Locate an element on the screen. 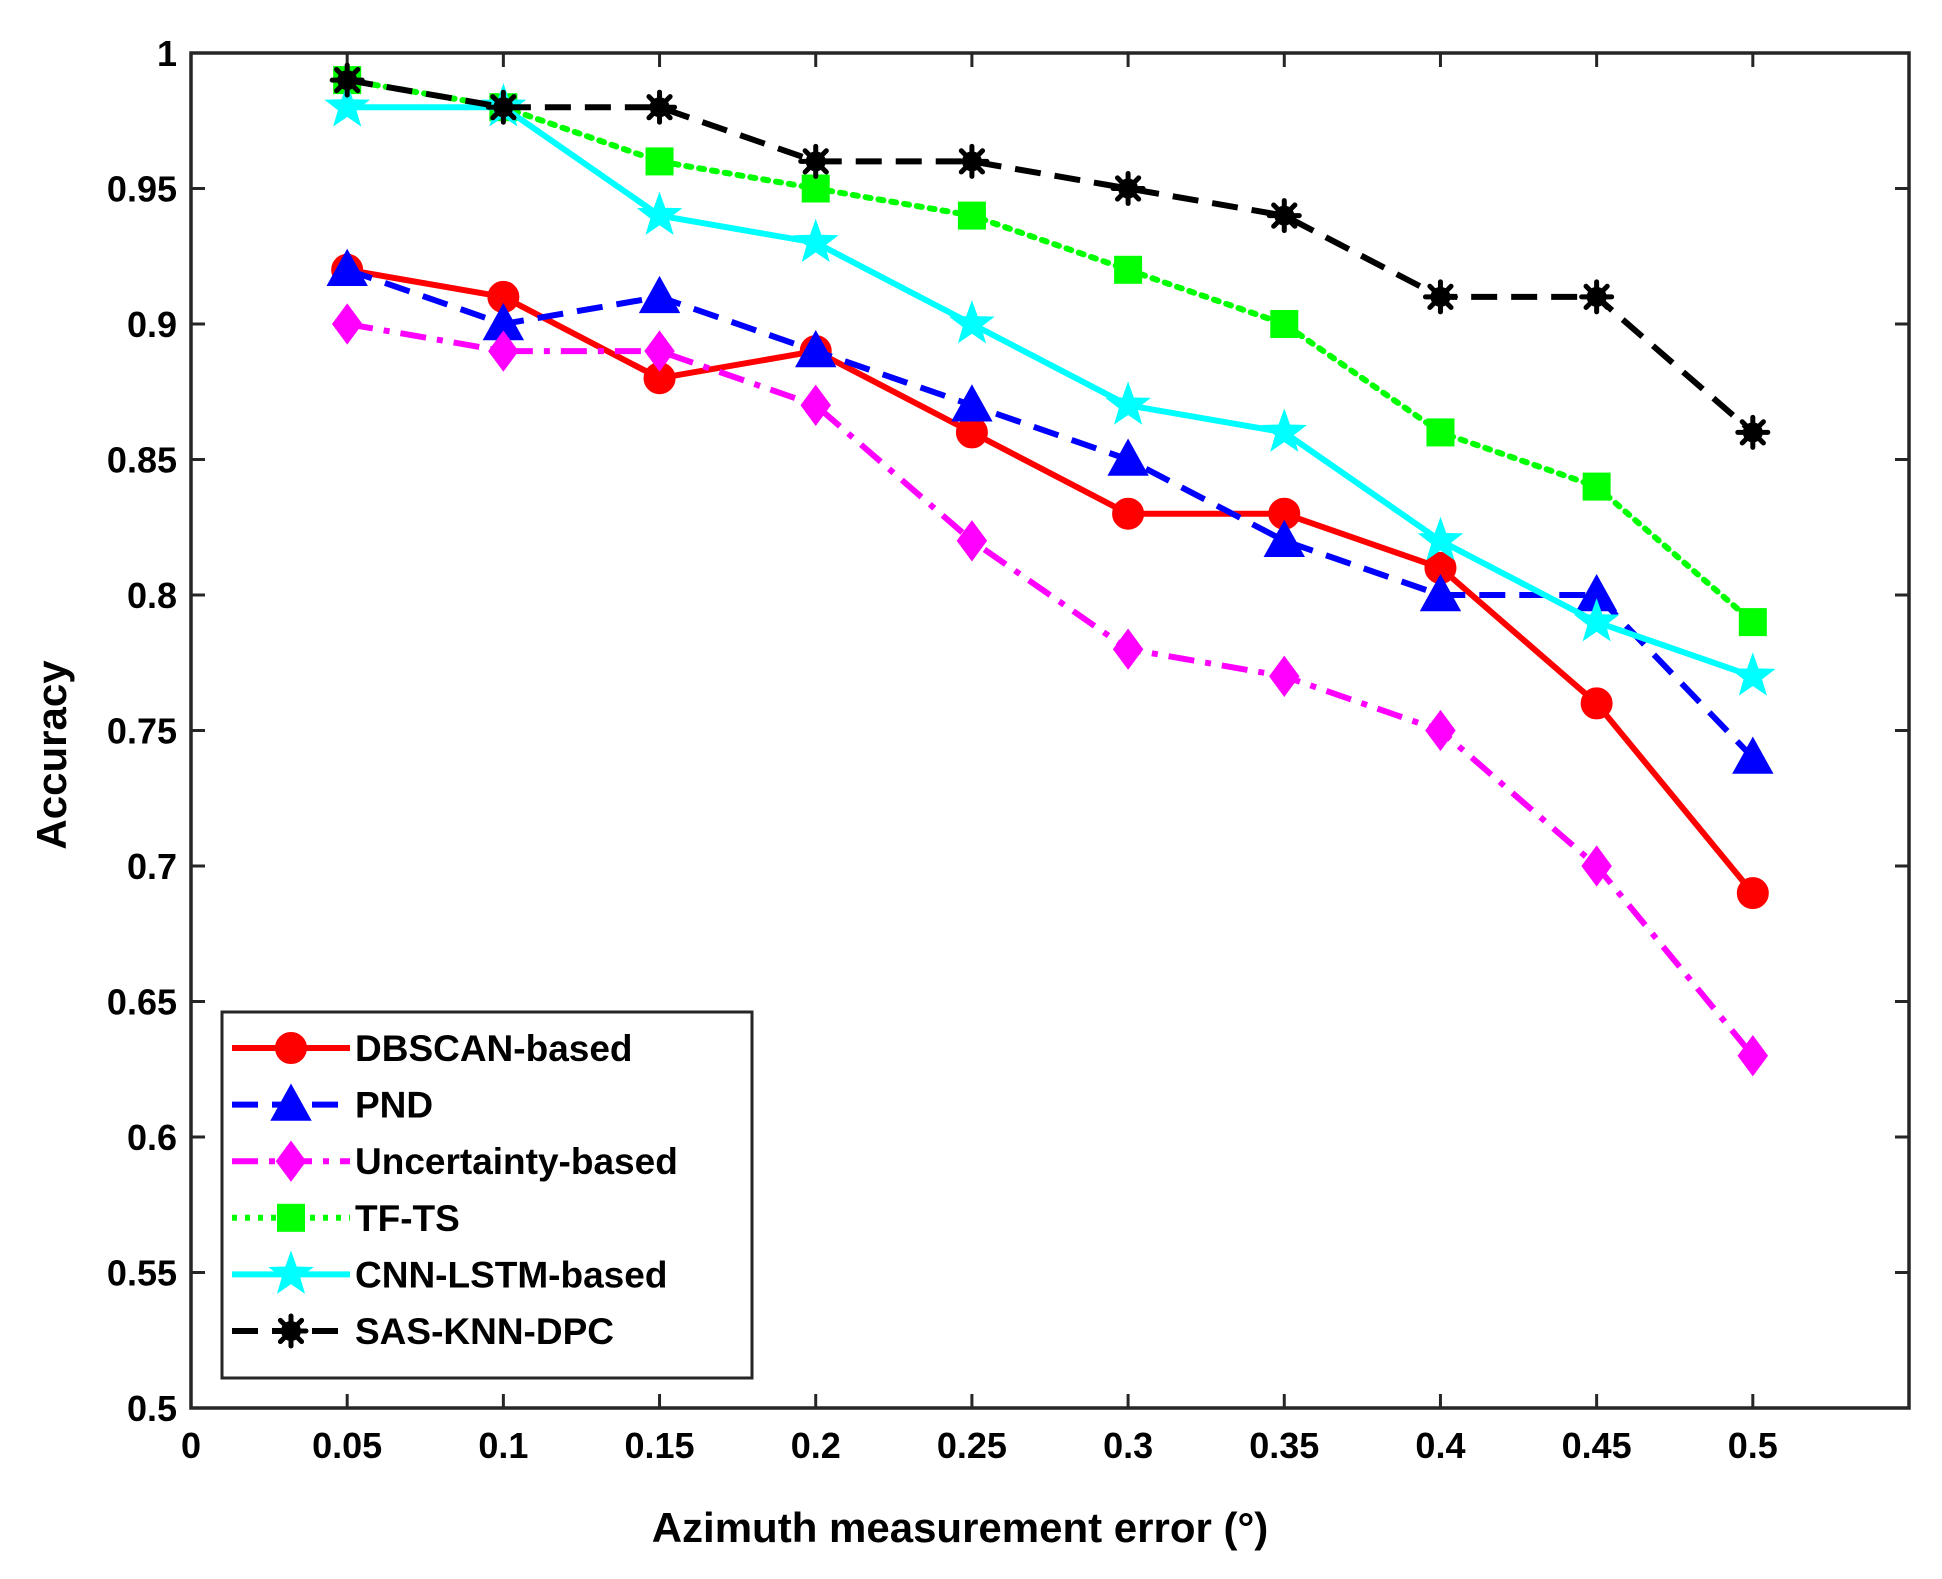  x-tick-label: 0 is located at coordinates (191, 1445).